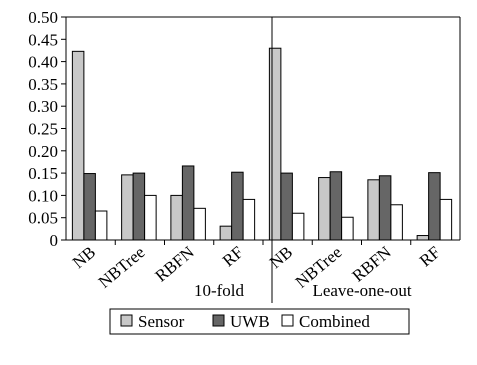 This screenshot has width=477, height=365. What do you see at coordinates (218, 320) in the screenshot?
I see `legend-swatch-uwb` at bounding box center [218, 320].